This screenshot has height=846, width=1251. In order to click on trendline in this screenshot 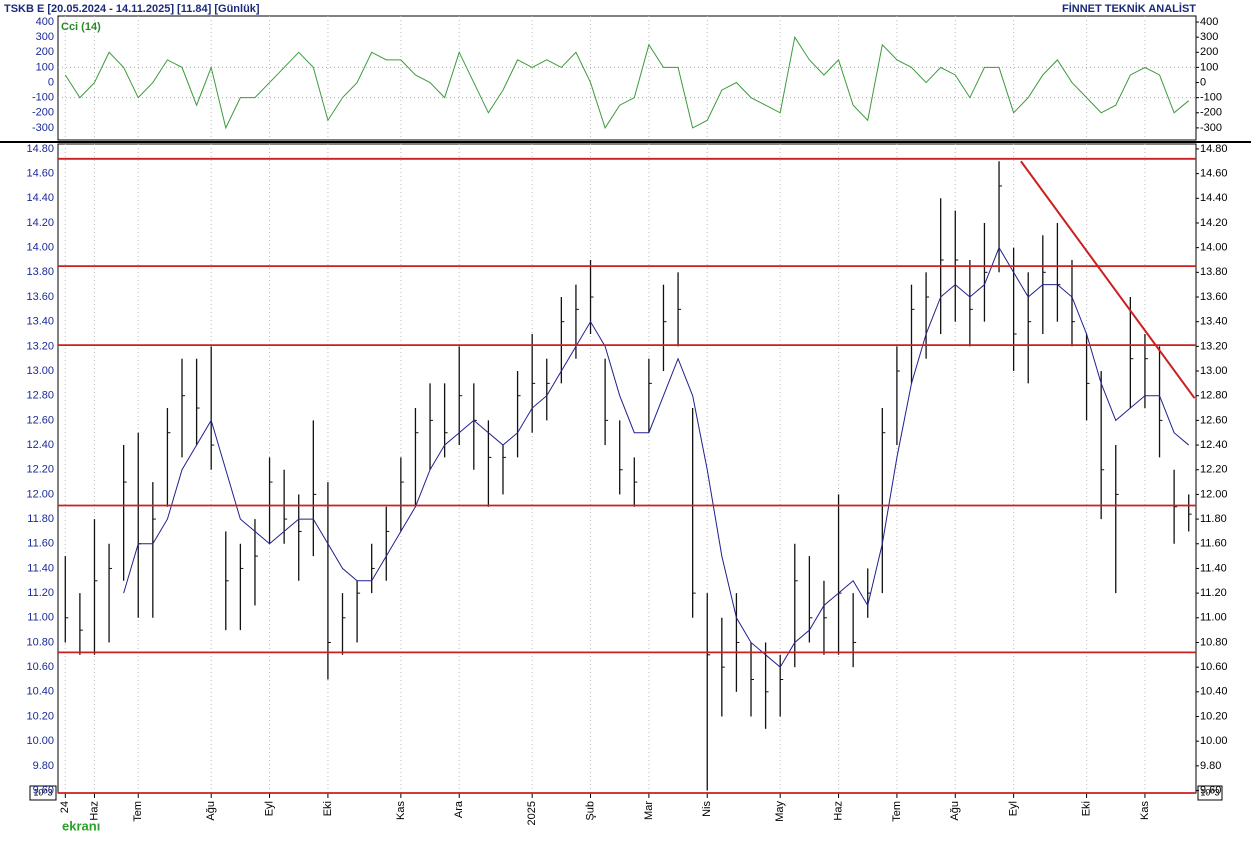, I will do `click(1108, 279)`.